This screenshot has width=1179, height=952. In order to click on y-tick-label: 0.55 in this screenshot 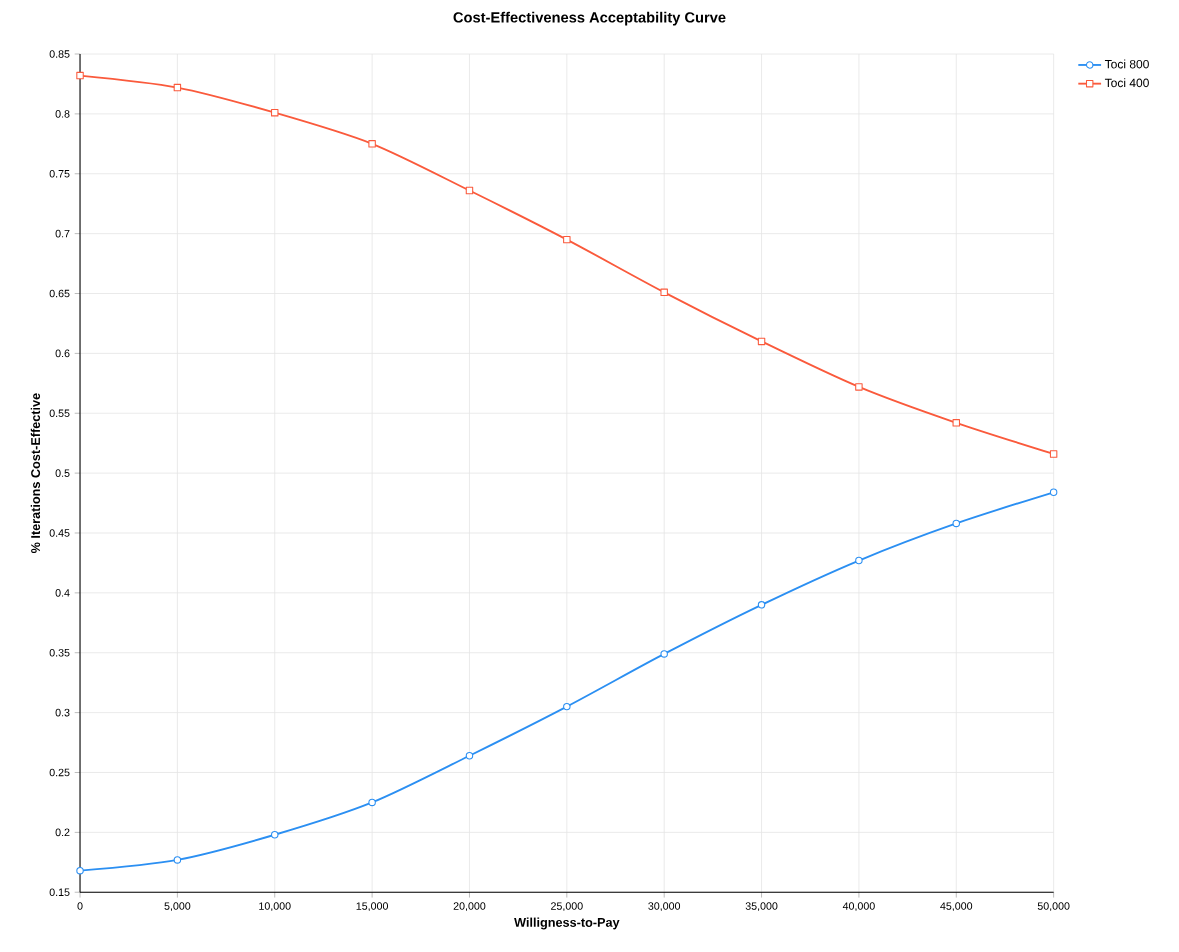, I will do `click(59, 413)`.